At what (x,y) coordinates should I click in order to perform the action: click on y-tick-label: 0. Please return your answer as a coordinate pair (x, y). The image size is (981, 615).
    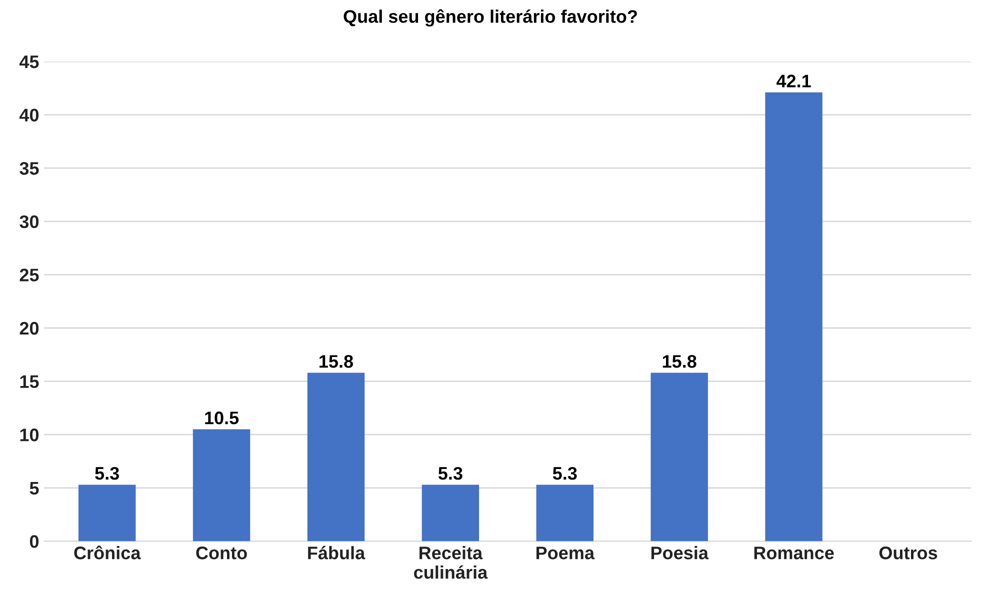
    Looking at the image, I should click on (34, 541).